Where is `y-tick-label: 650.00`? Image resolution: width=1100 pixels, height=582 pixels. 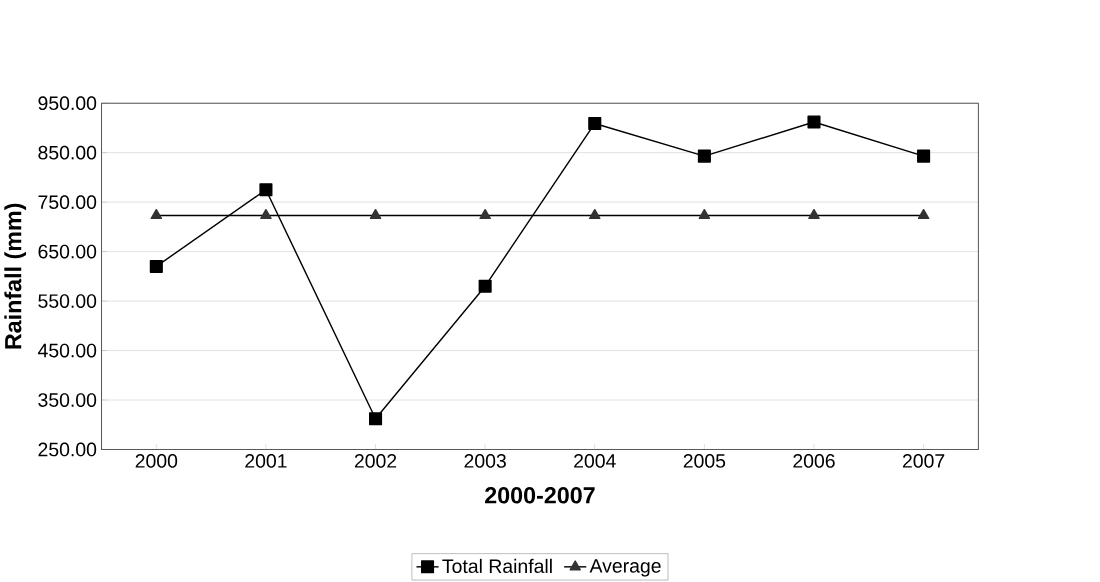 y-tick-label: 650.00 is located at coordinates (67, 251).